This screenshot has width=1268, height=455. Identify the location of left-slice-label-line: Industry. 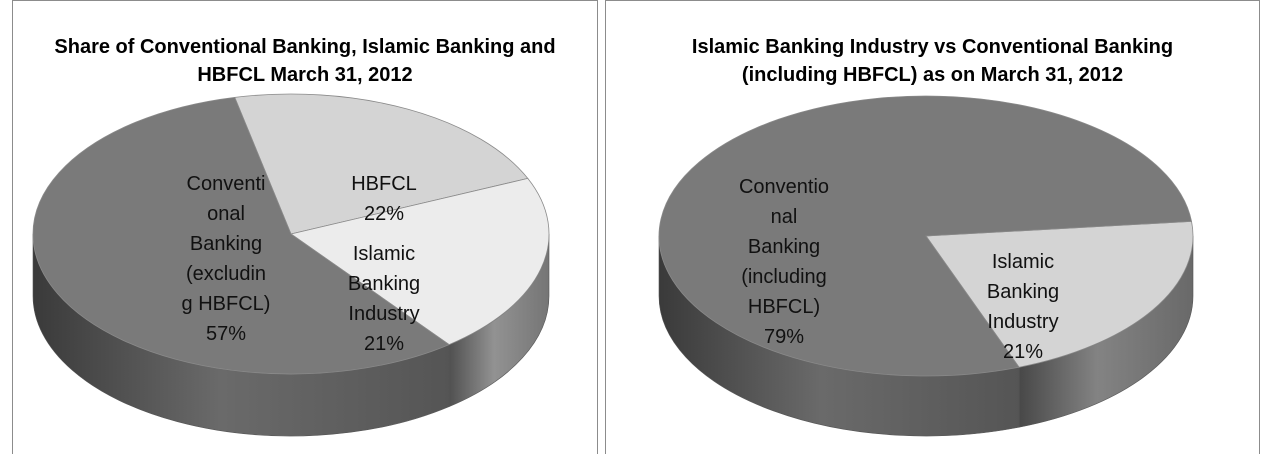
(383, 314).